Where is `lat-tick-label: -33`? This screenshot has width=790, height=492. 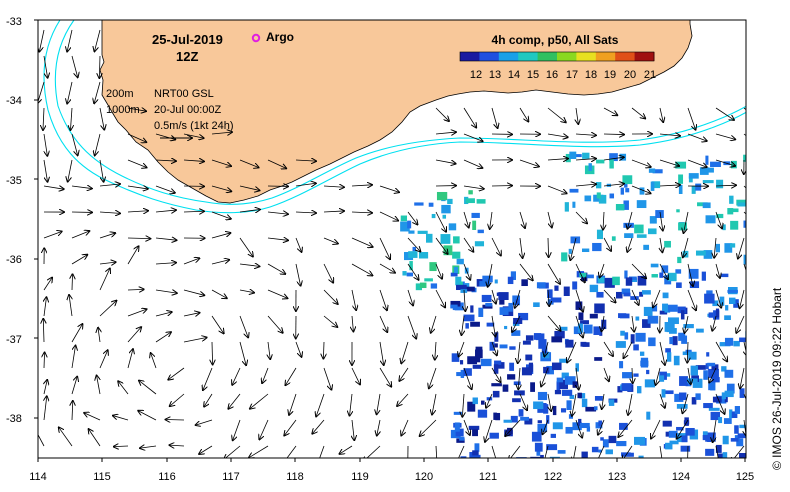 lat-tick-label: -33 is located at coordinates (14, 22).